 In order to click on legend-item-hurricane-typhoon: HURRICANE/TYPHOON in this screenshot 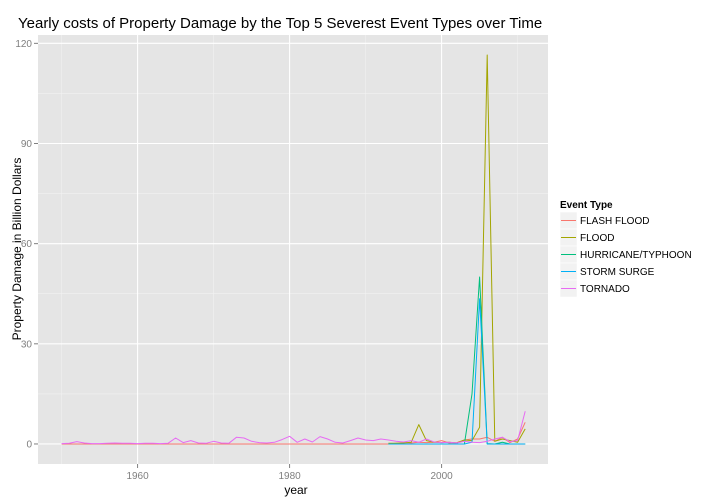, I will do `click(625, 254)`.